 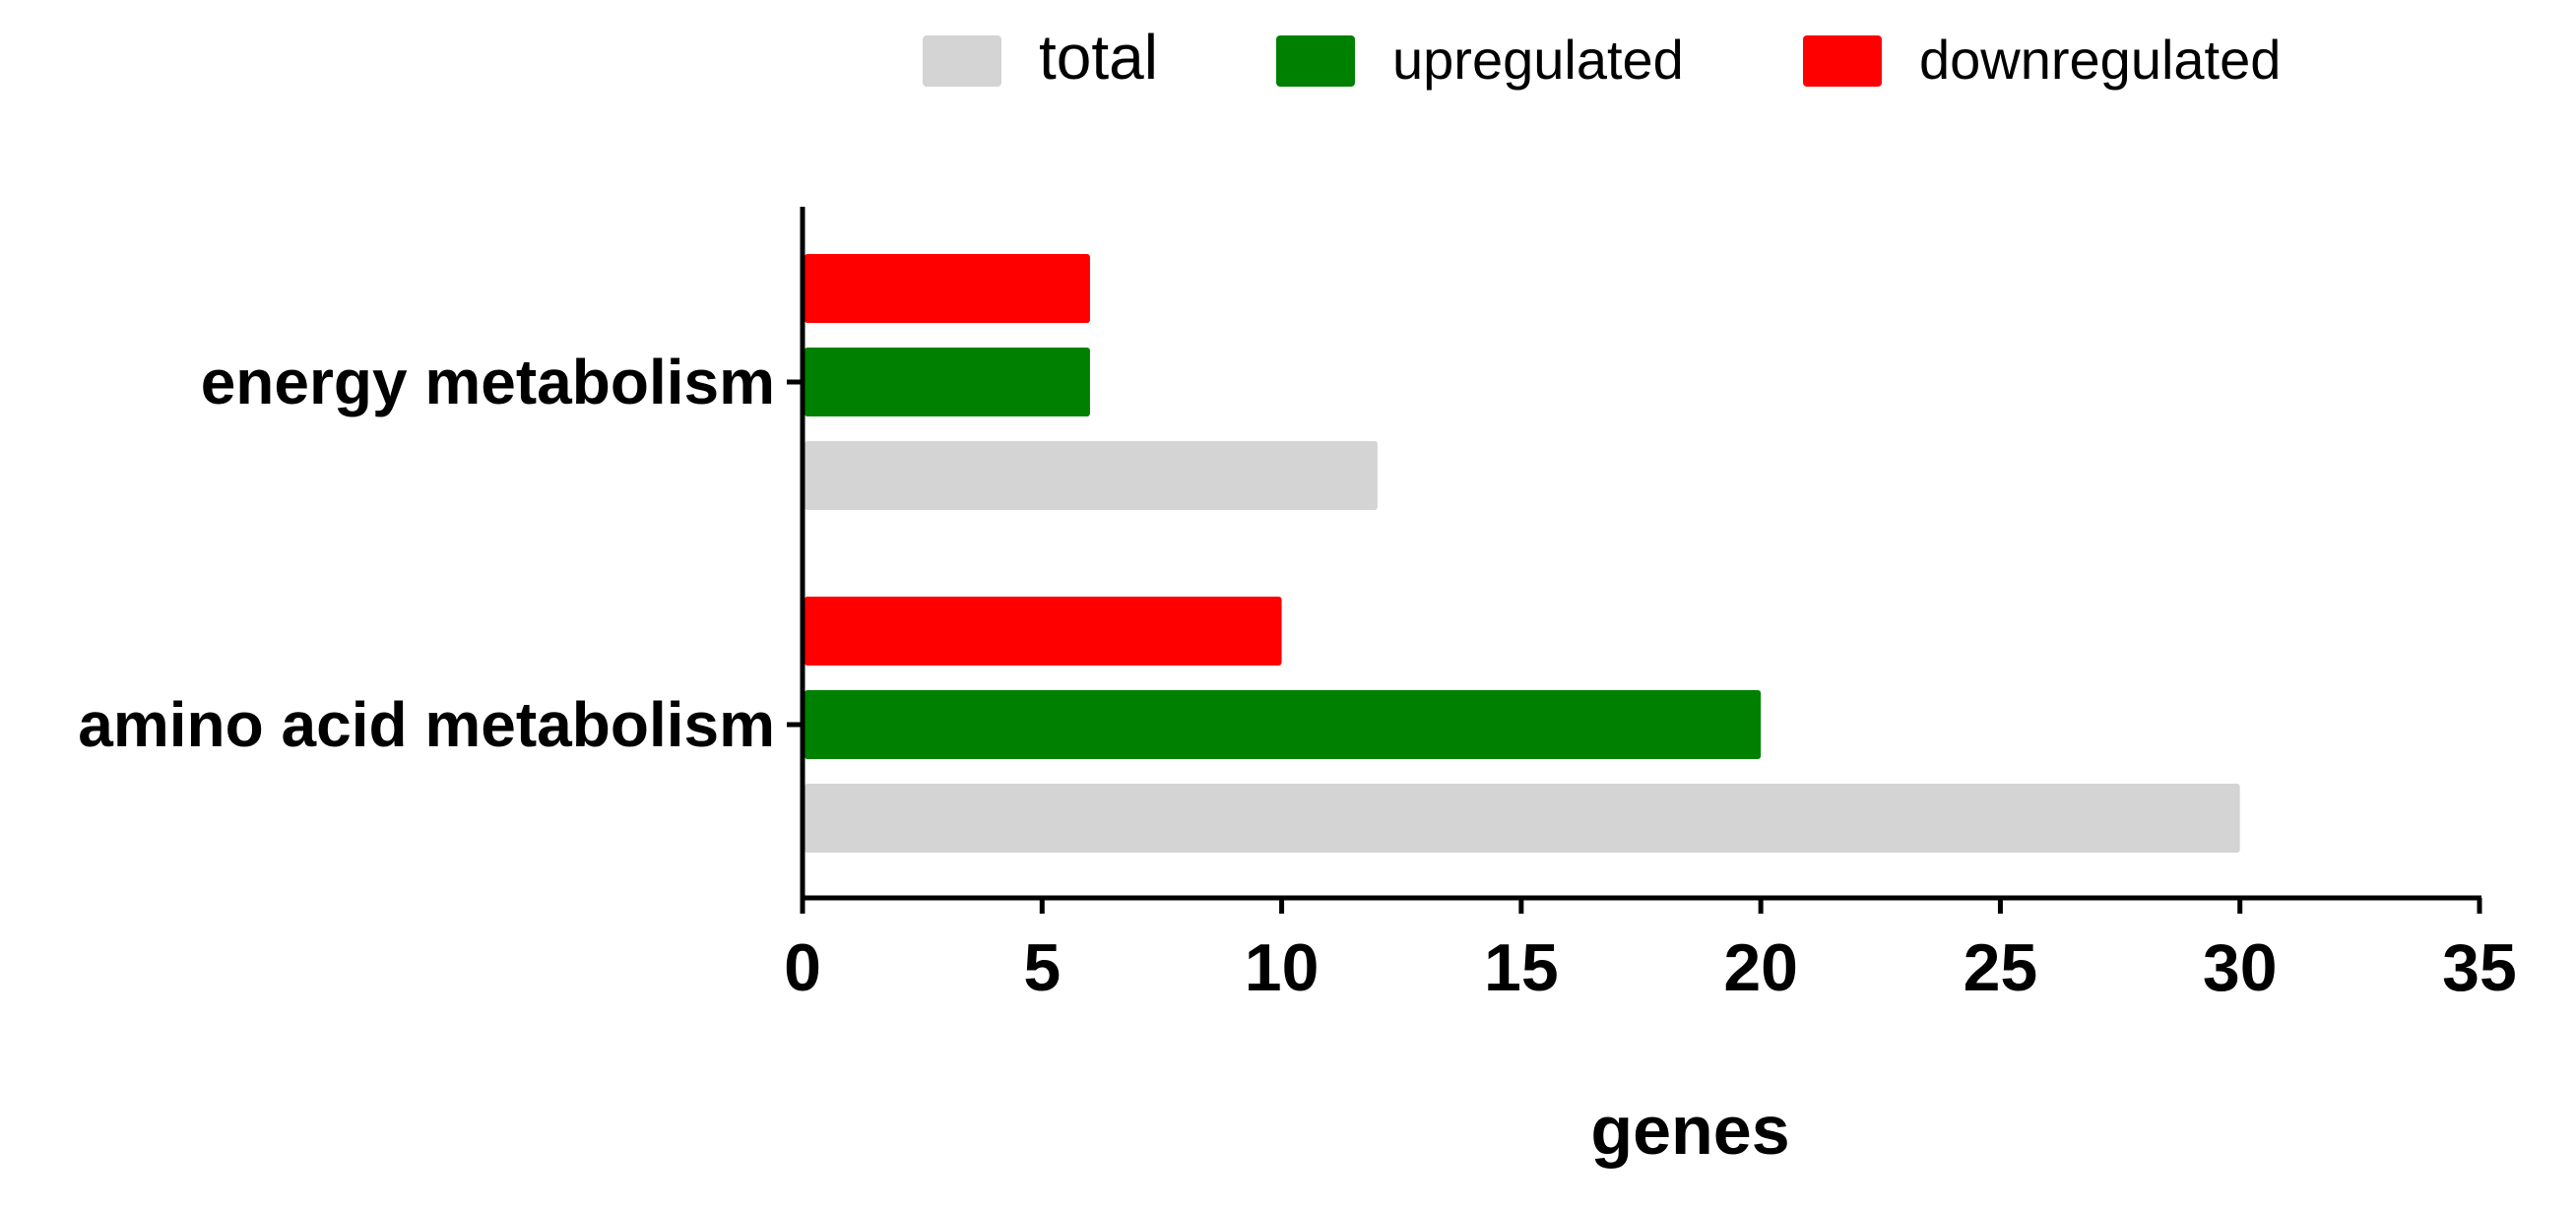 What do you see at coordinates (1650, 951) in the screenshot?
I see `x-ticks: 0 5 10 15 20 25 30 35` at bounding box center [1650, 951].